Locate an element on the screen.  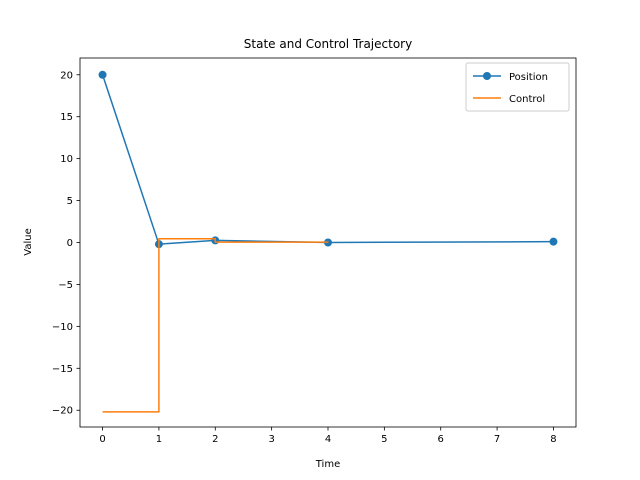
x-axis-label: Time is located at coordinates (327, 464).